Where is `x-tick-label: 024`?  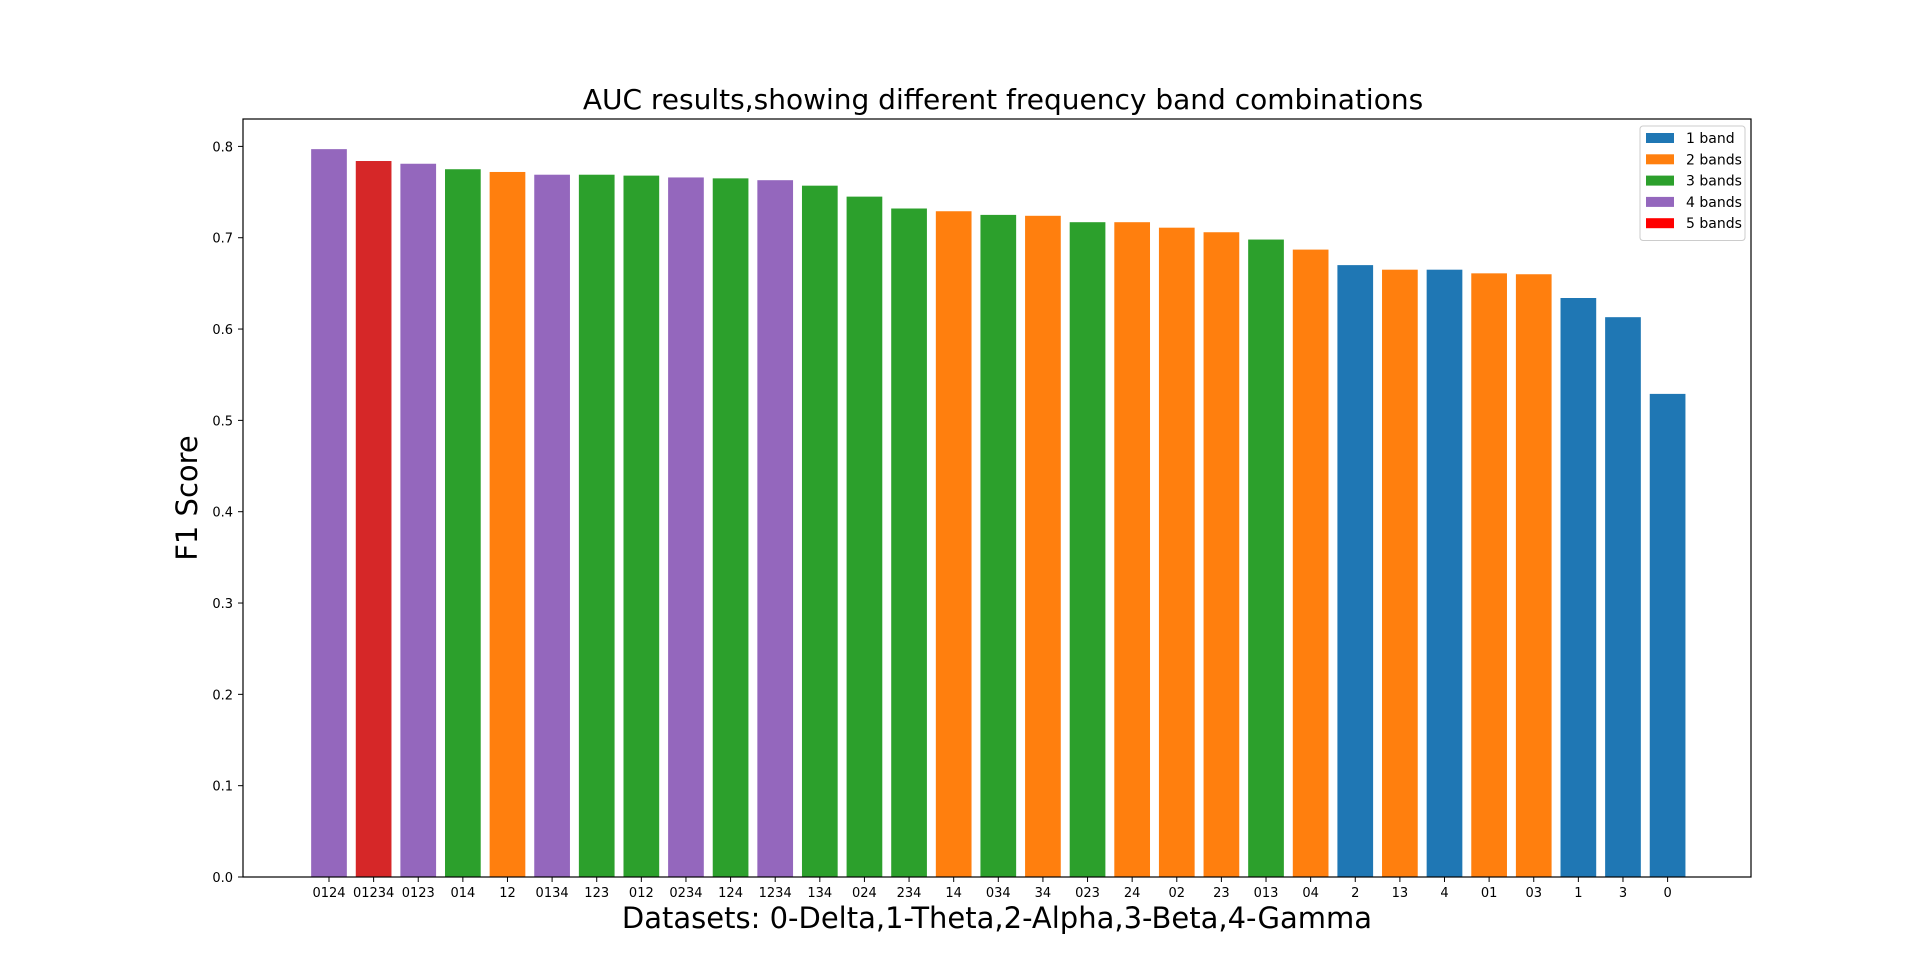
x-tick-label: 024 is located at coordinates (864, 893).